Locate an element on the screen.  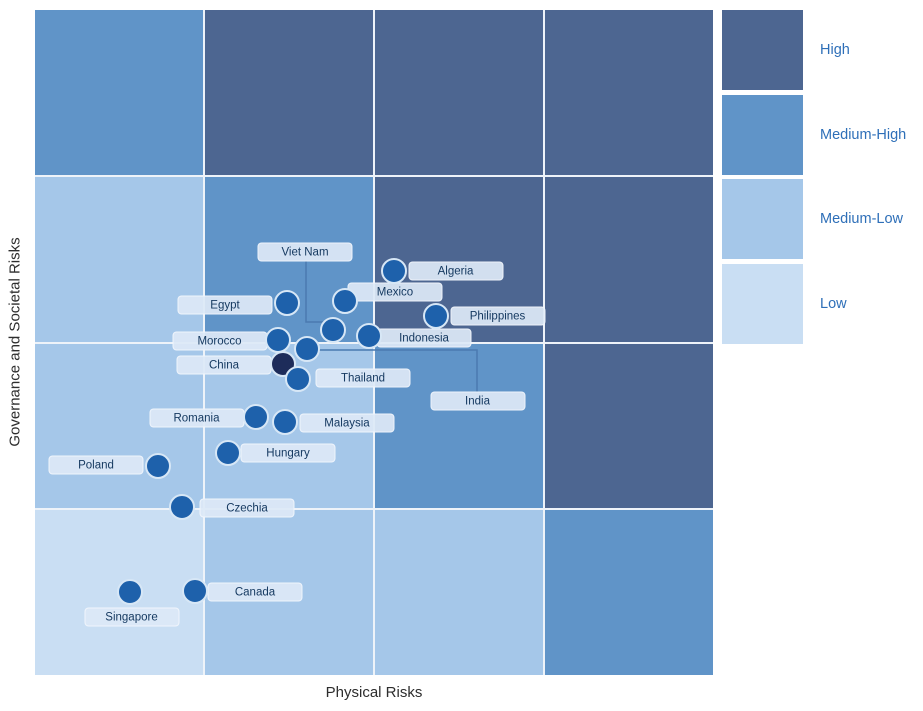
data-point-malaysia is located at coordinates (285, 422).